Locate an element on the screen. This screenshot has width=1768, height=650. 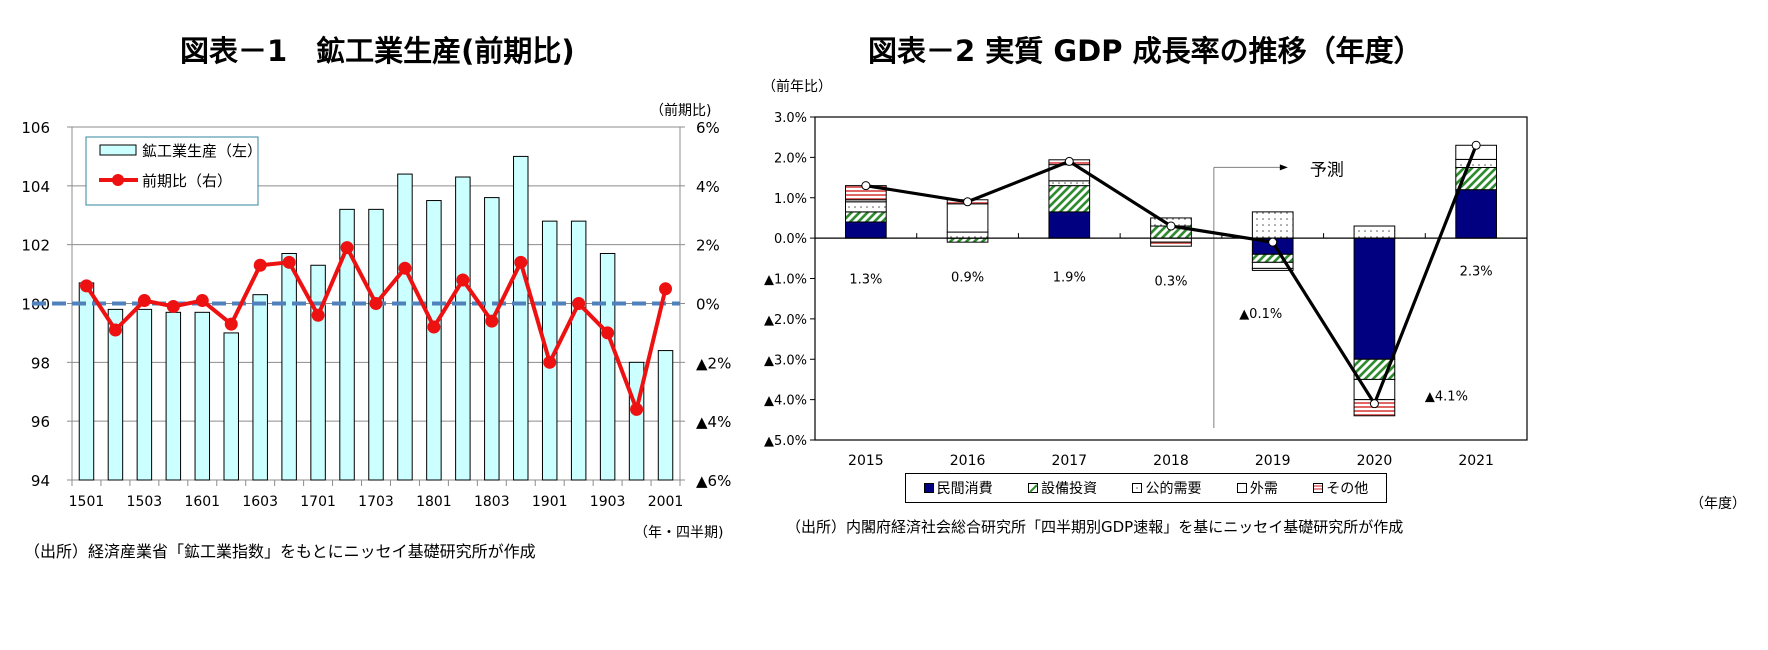
x-tick-label: 2017 is located at coordinates (1069, 461).